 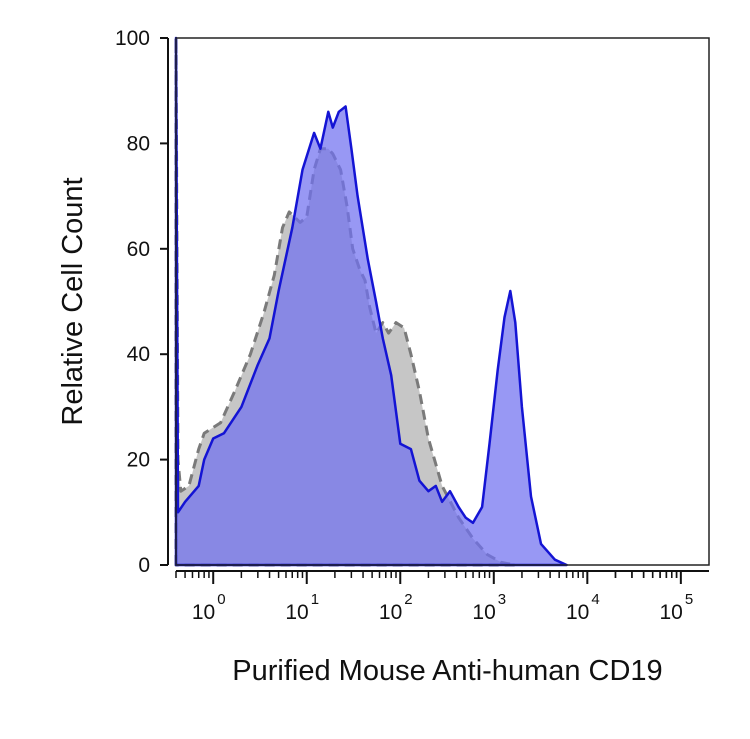 What do you see at coordinates (138, 143) in the screenshot?
I see `y-tick-label: 80` at bounding box center [138, 143].